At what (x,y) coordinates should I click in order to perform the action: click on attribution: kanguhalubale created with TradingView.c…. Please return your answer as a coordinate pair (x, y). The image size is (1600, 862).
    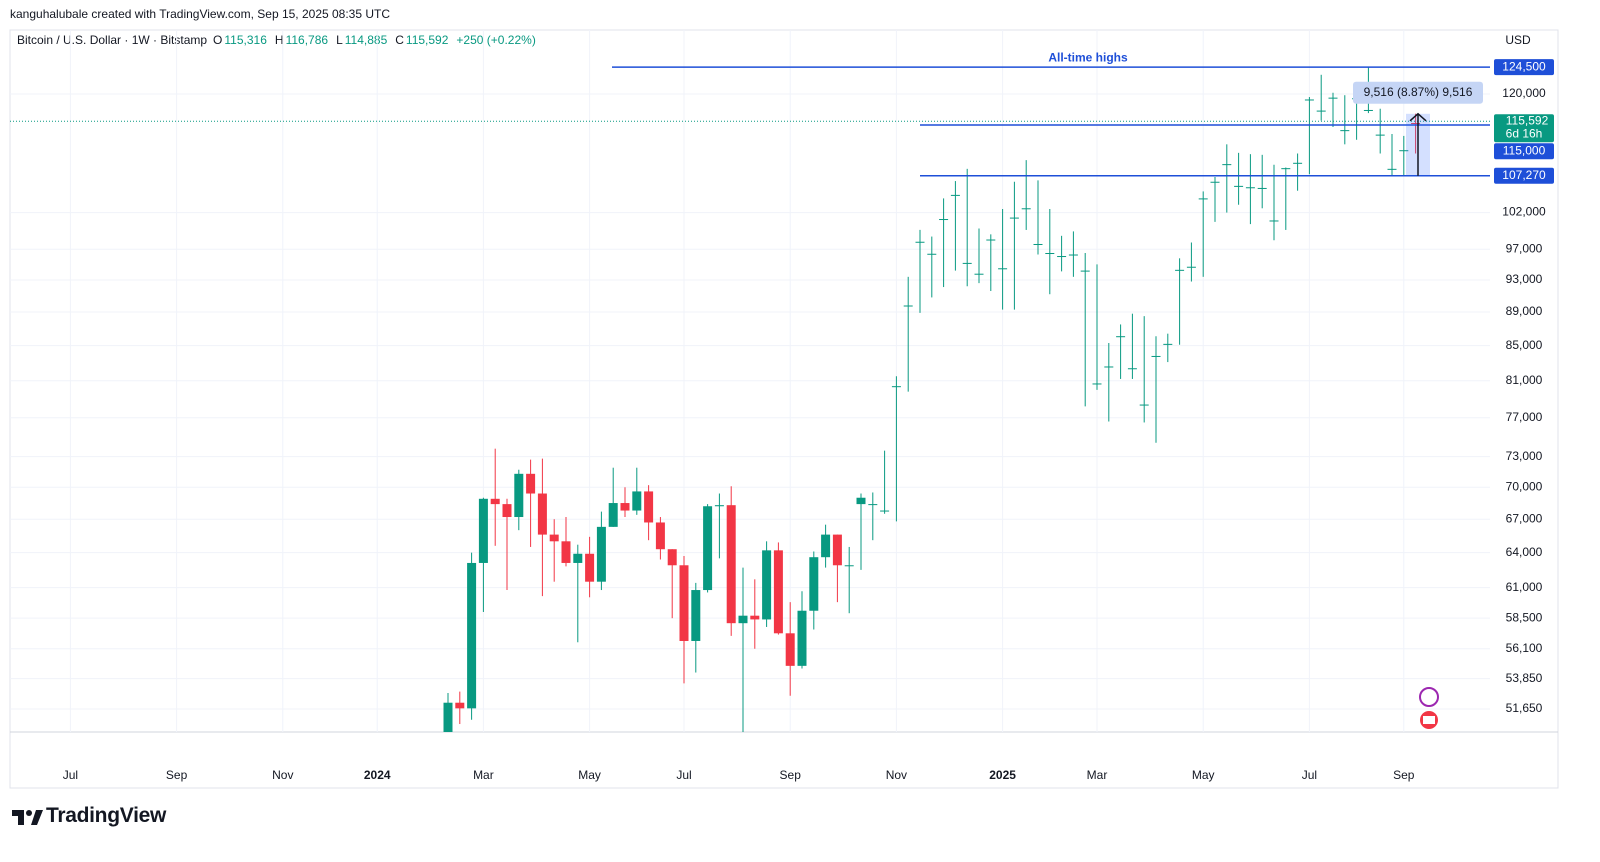
    Looking at the image, I should click on (200, 14).